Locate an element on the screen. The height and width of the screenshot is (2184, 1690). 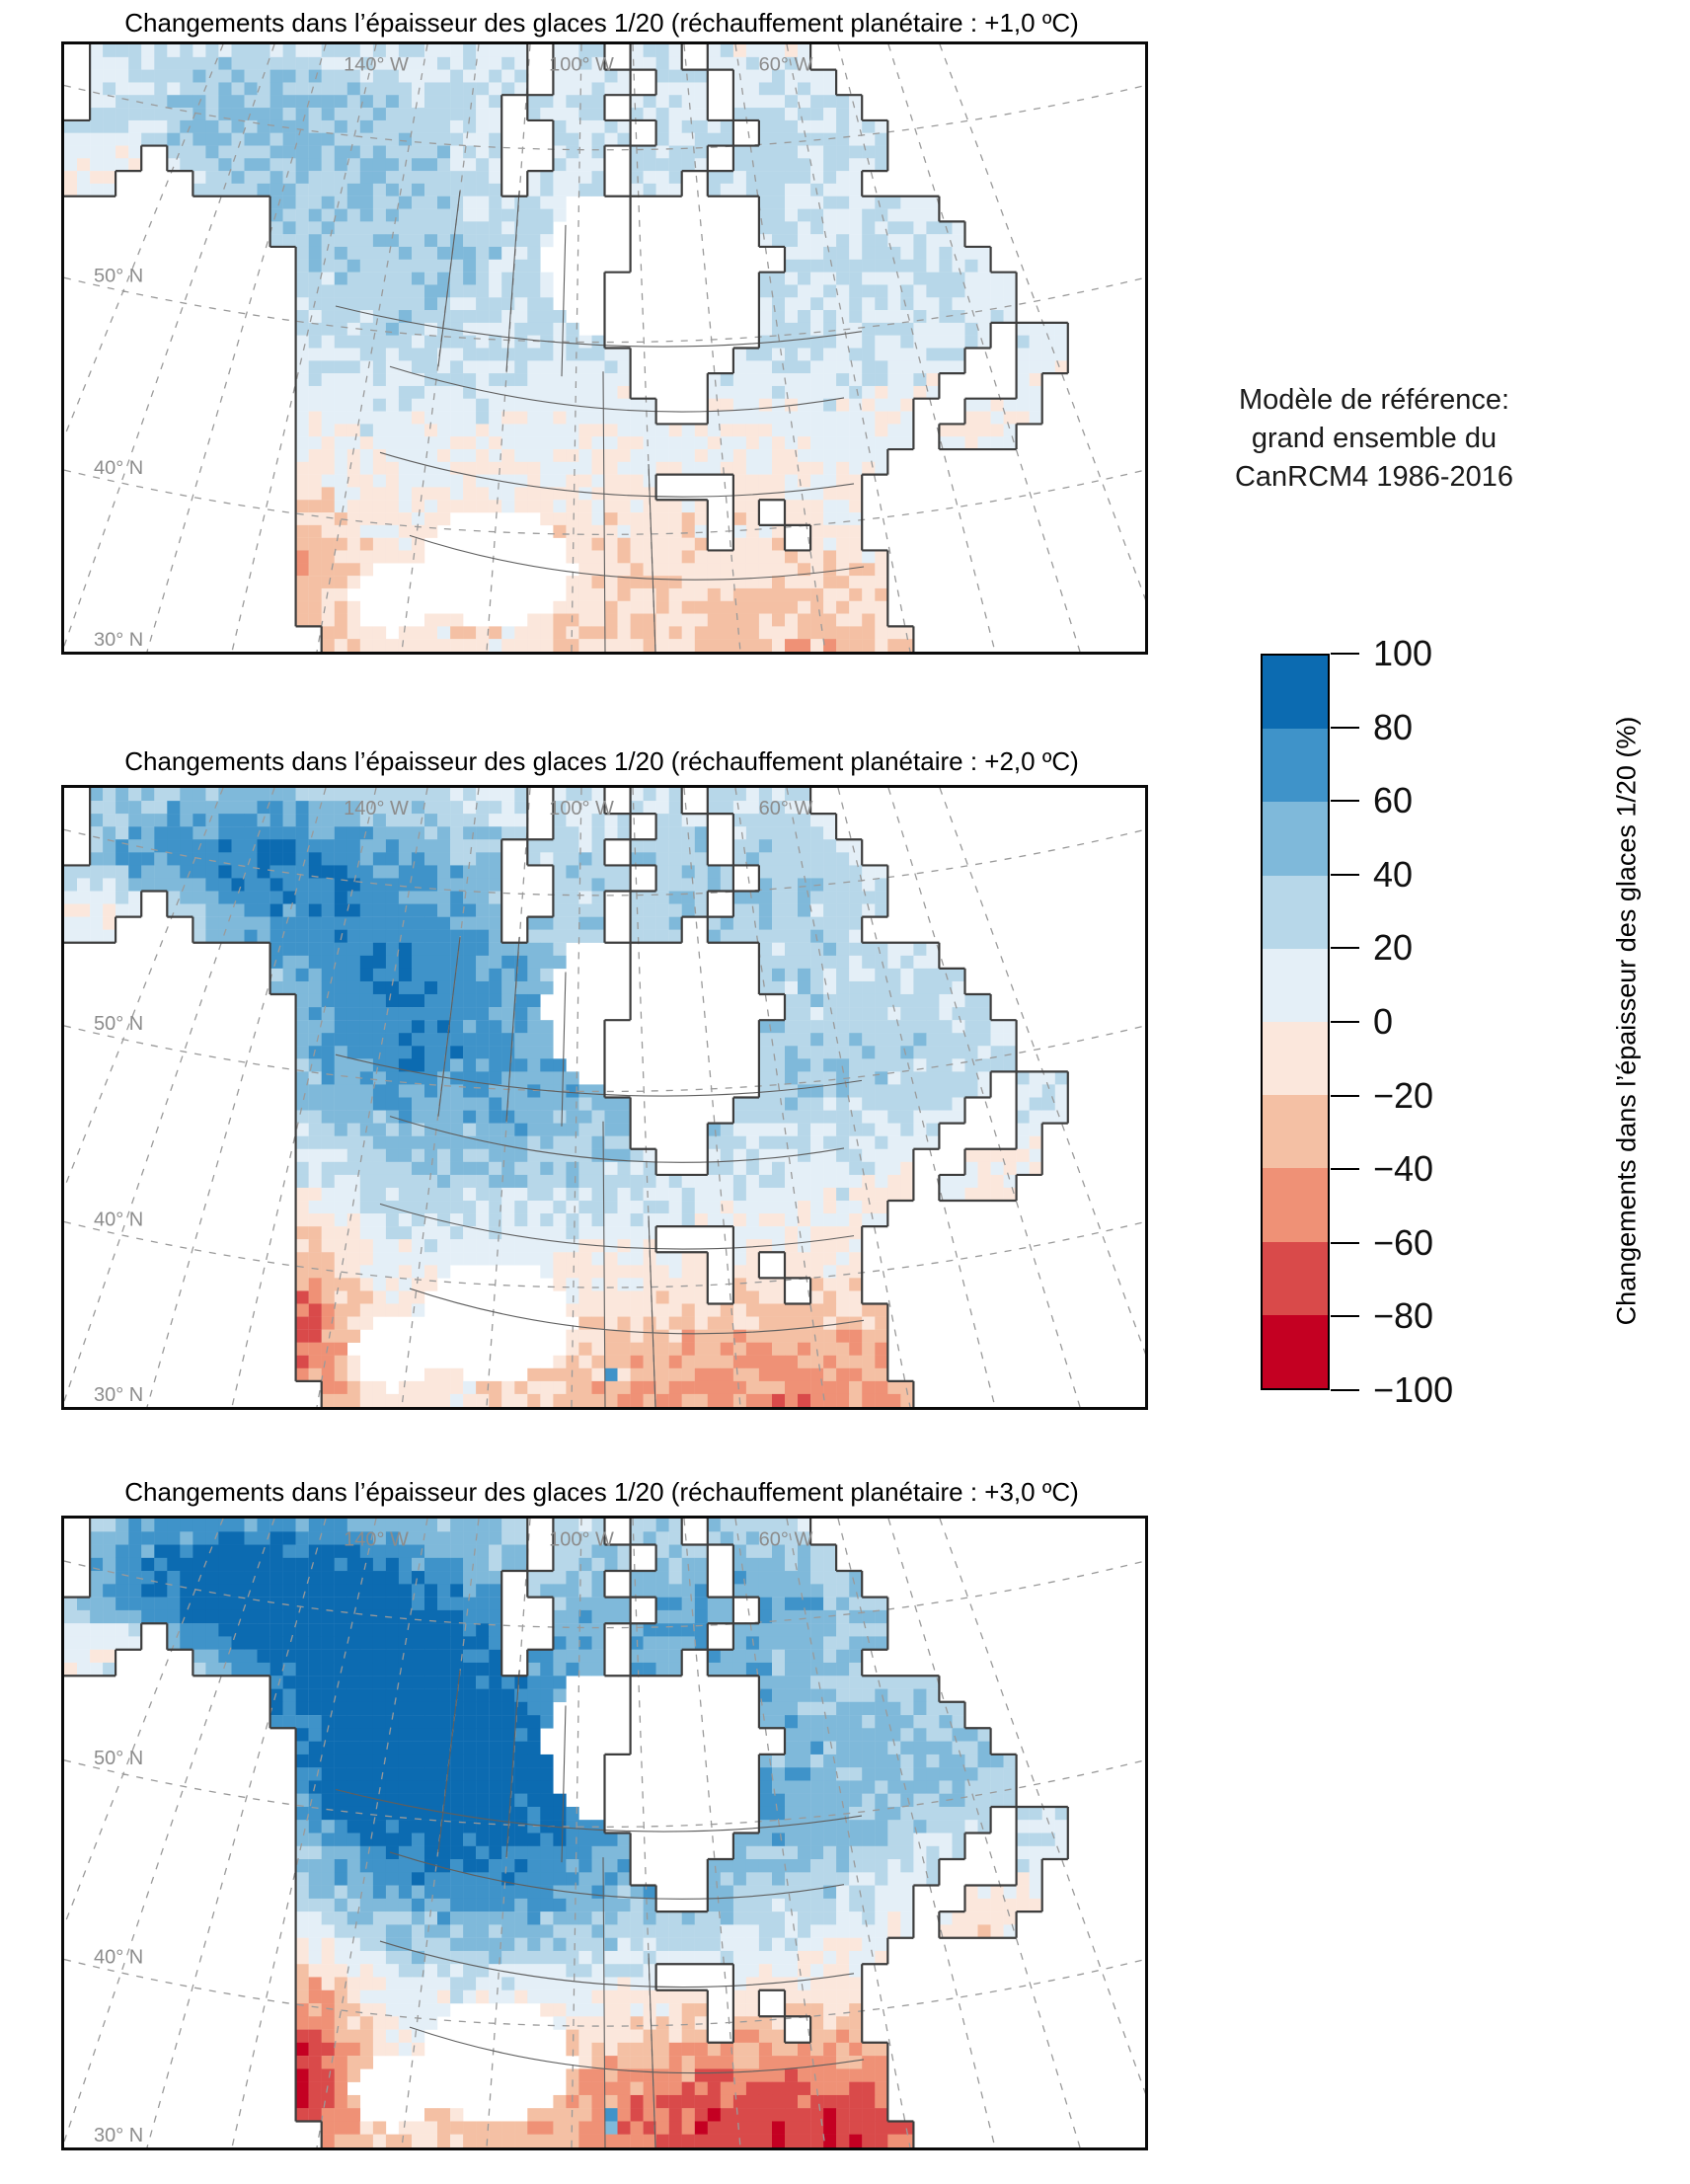
reference-note-line: grand ensemble du is located at coordinates (1375, 438).